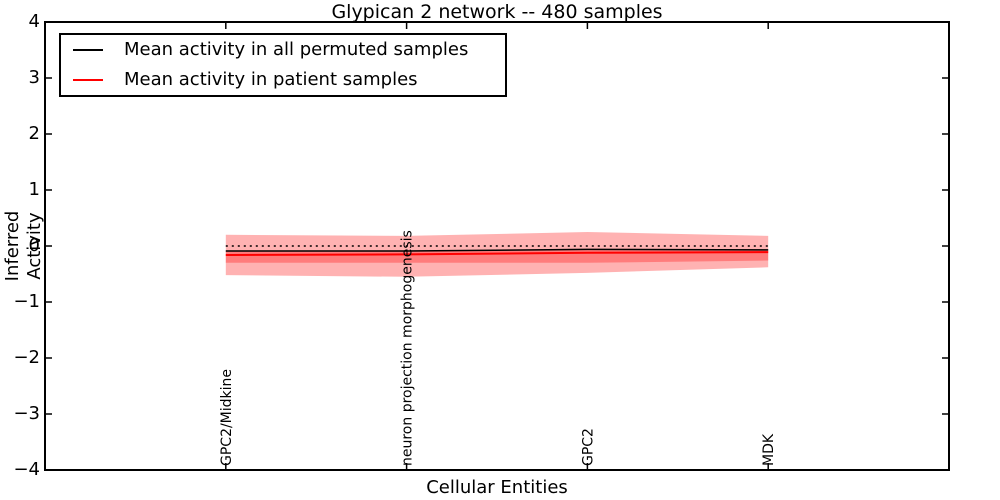 The height and width of the screenshot is (500, 1000). I want to click on legend-entry-permuted: Mean activity in all permuted samples, so click(283, 50).